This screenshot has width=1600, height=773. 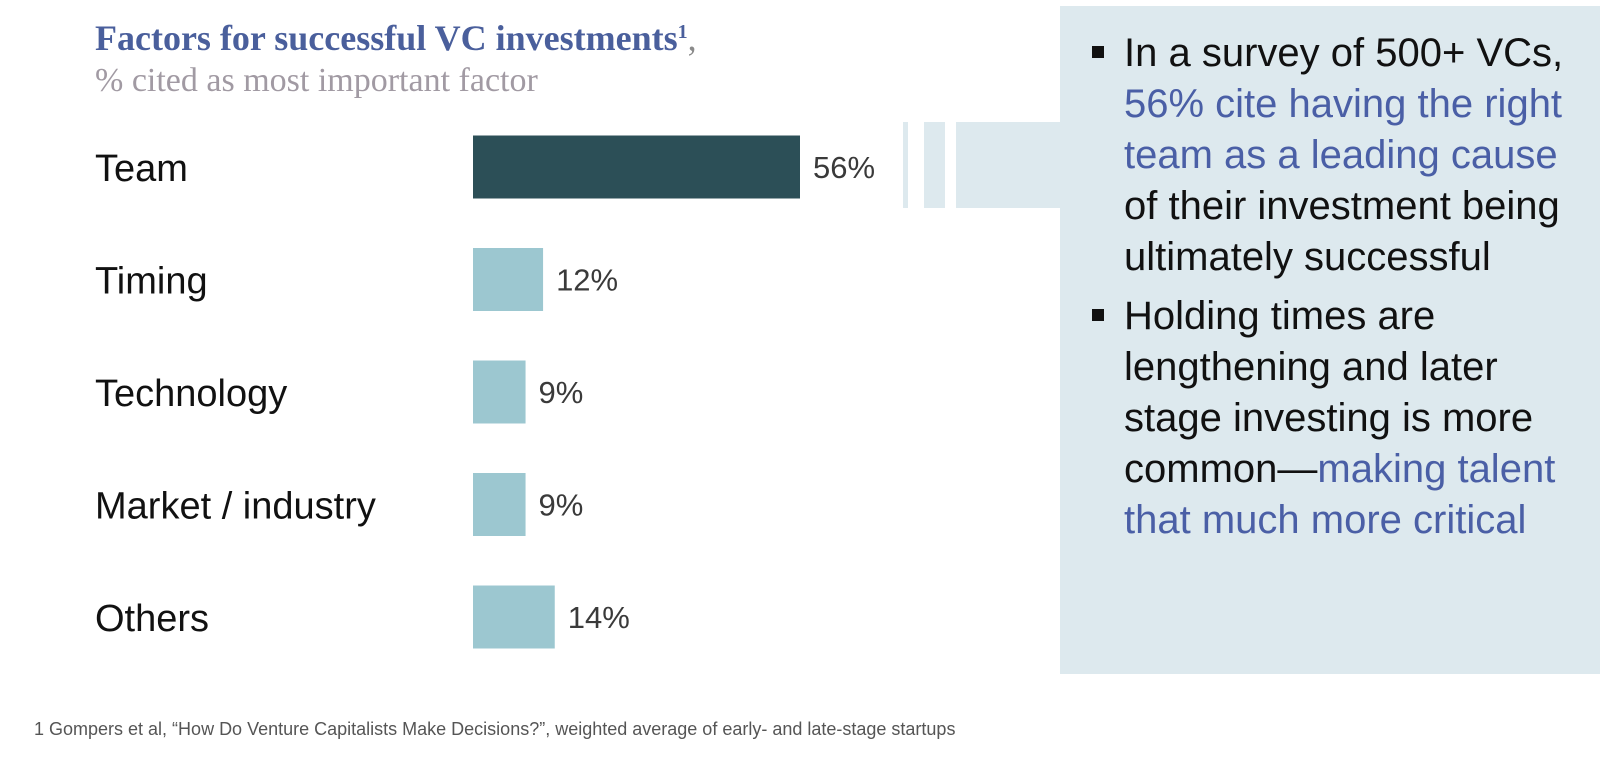 I want to click on bar-timing, so click(x=508, y=279).